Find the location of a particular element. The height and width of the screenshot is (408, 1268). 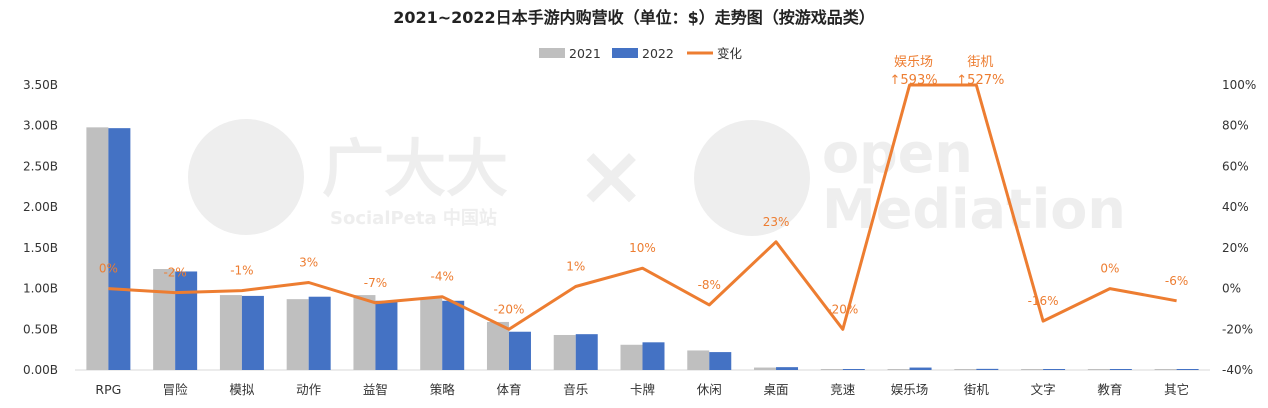

category-label: 桌面 is located at coordinates (776, 389).